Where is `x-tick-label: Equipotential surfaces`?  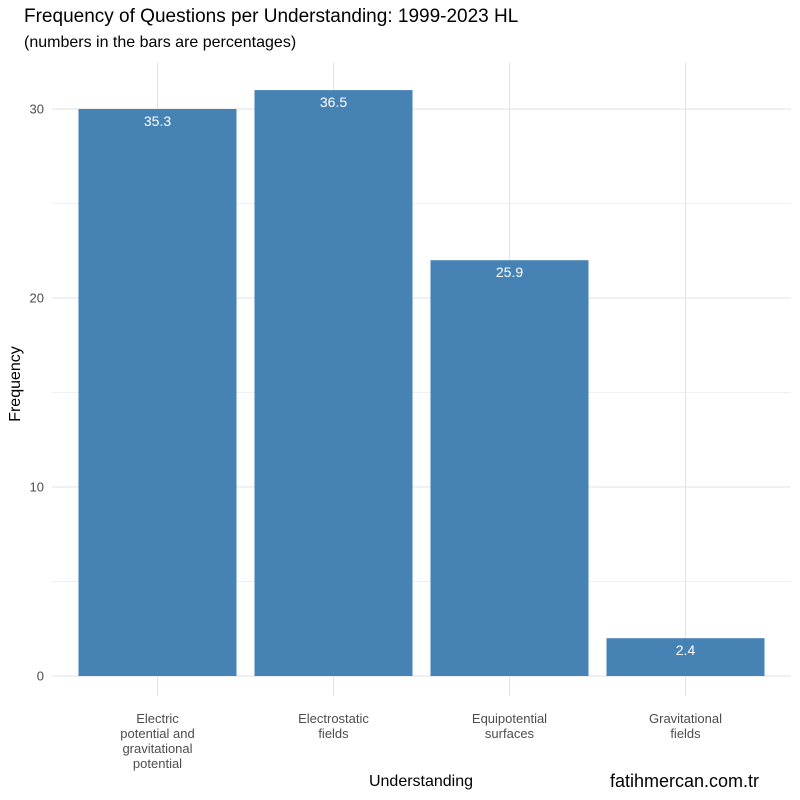
x-tick-label: Equipotential surfaces is located at coordinates (509, 726).